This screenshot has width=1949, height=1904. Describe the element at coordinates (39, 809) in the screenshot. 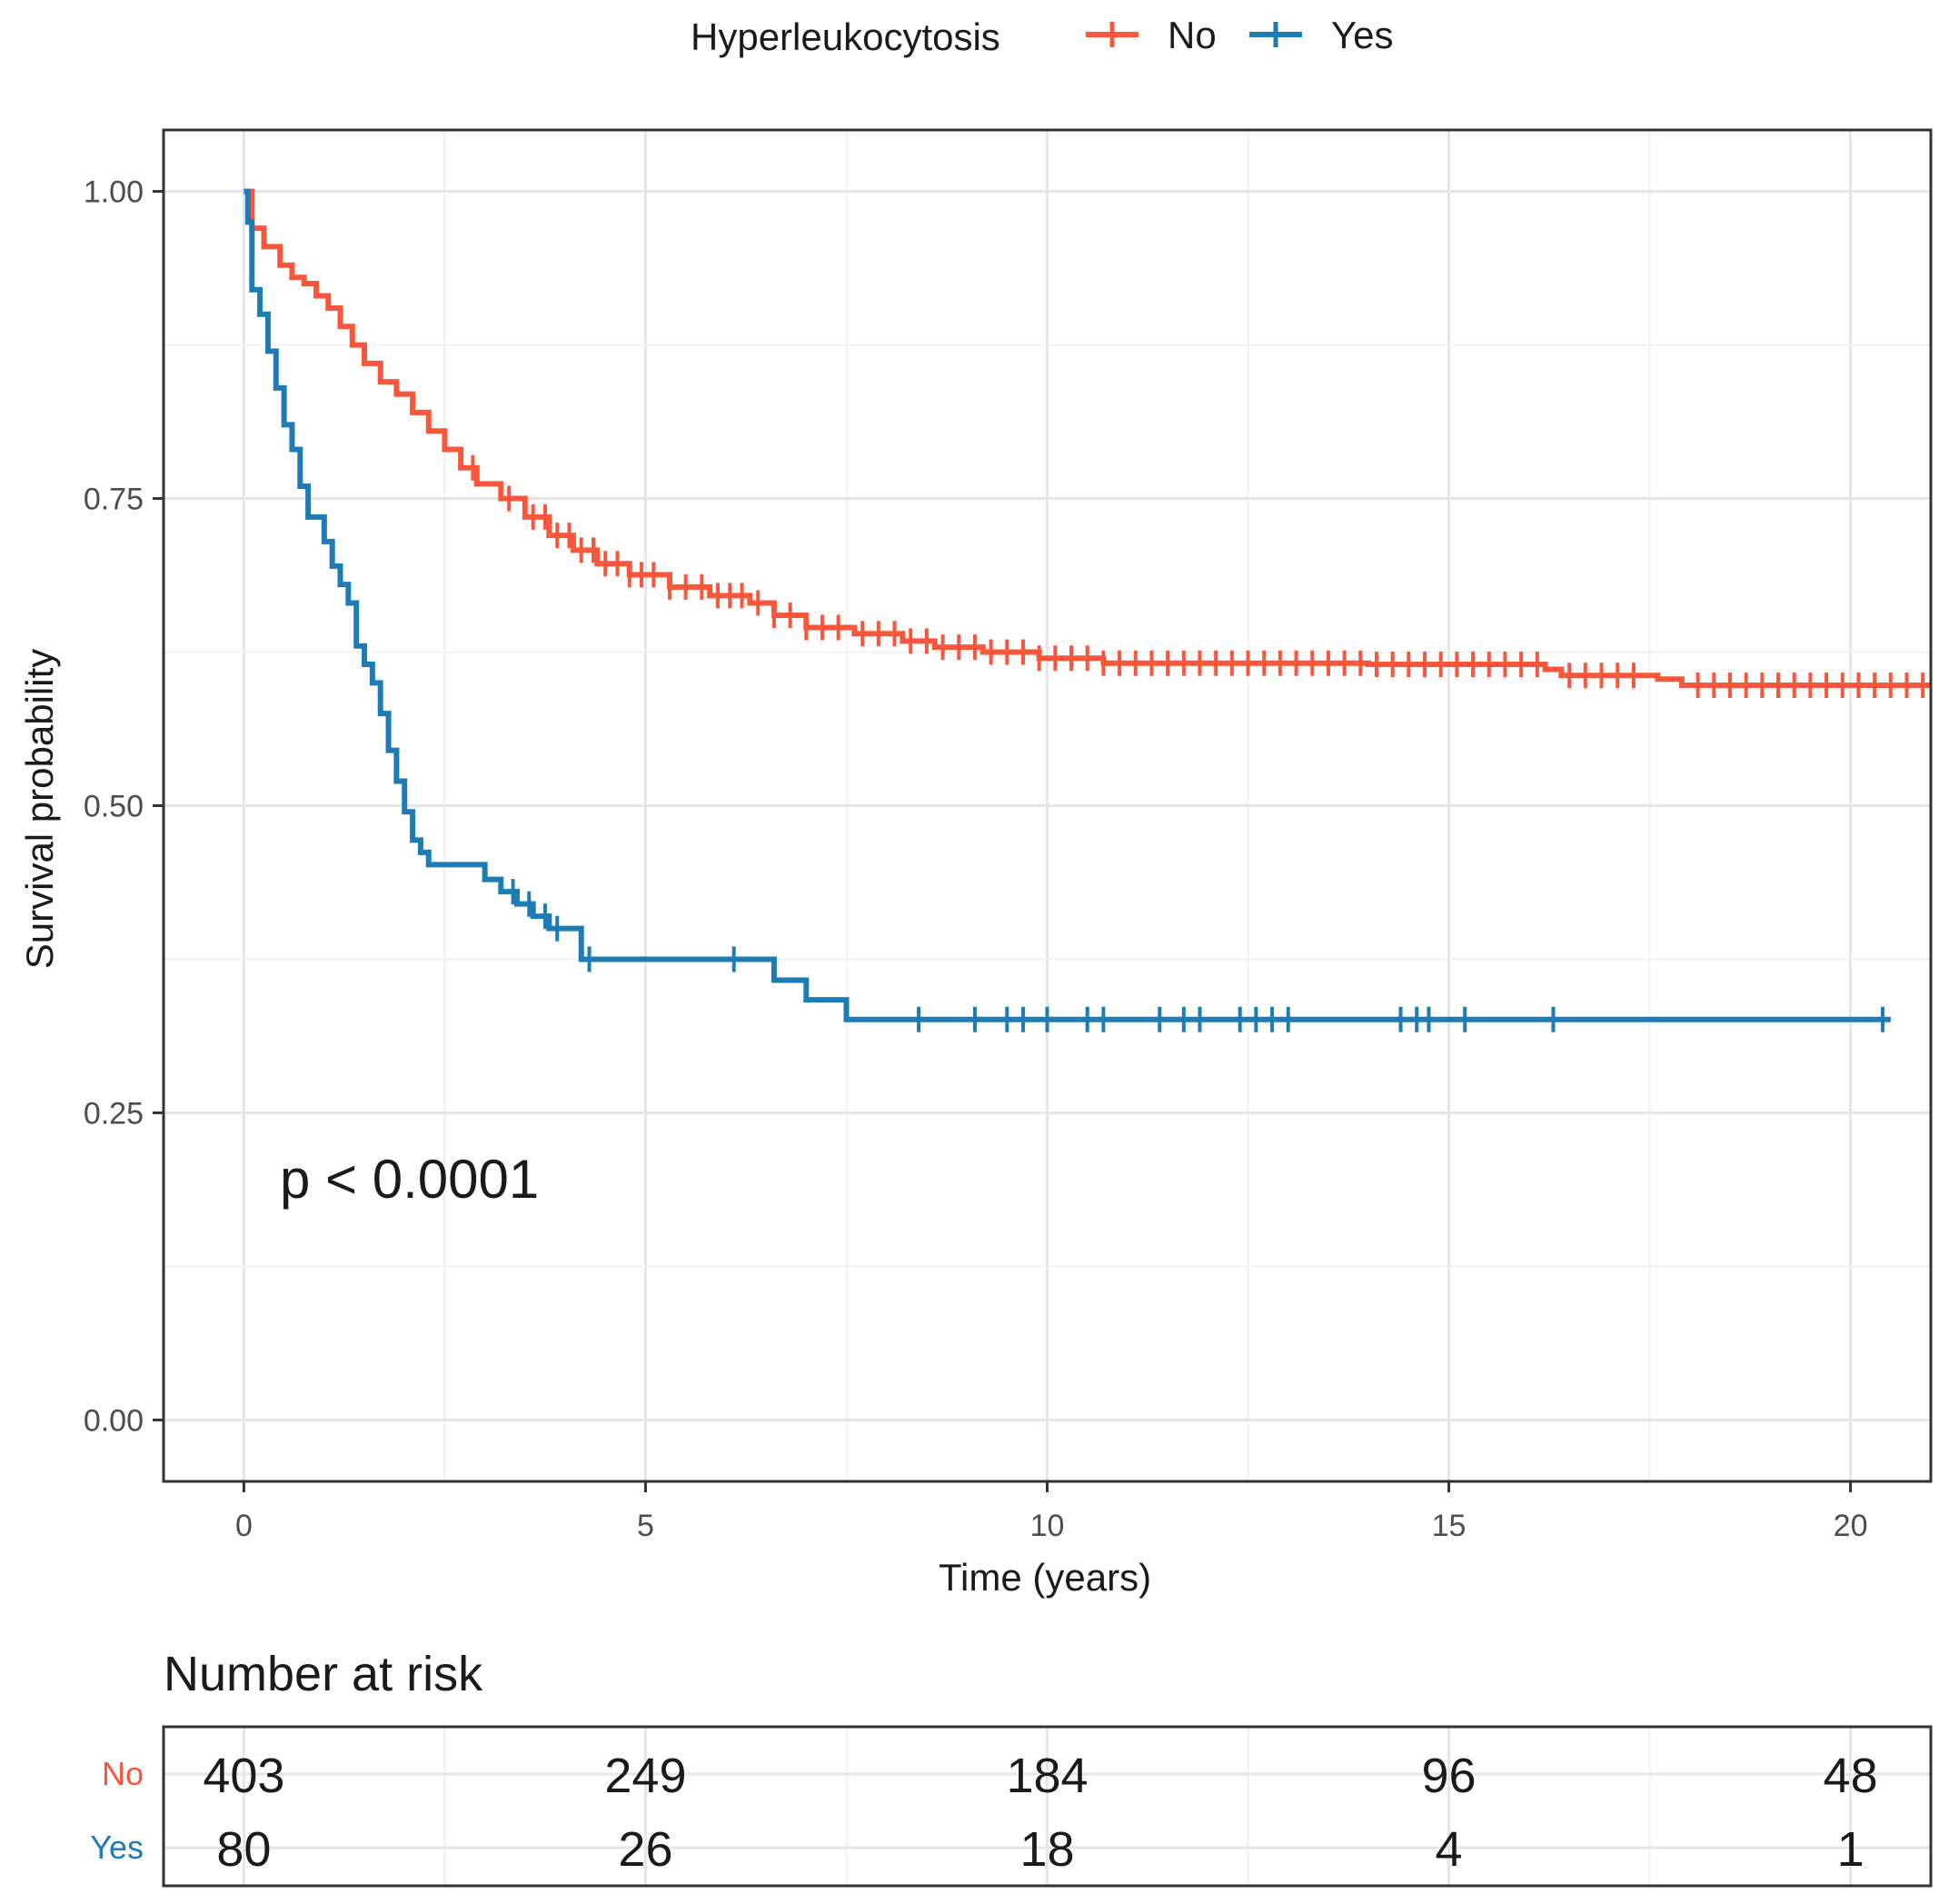

I see `y-axis-title: Survival probability` at that location.